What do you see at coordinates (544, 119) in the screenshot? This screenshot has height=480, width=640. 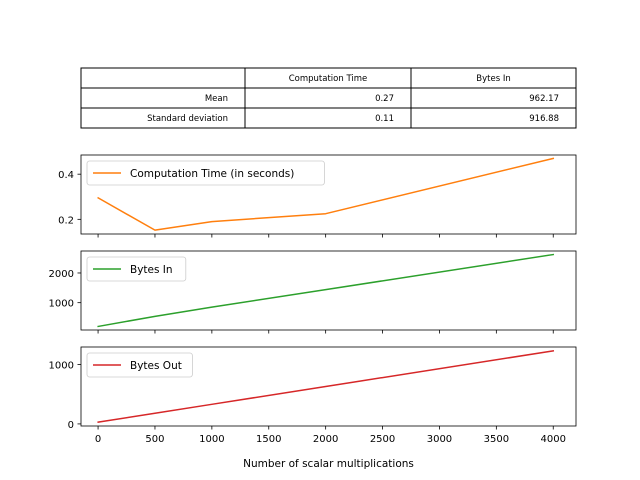 I see `table-value-bytes-in: 916.88` at bounding box center [544, 119].